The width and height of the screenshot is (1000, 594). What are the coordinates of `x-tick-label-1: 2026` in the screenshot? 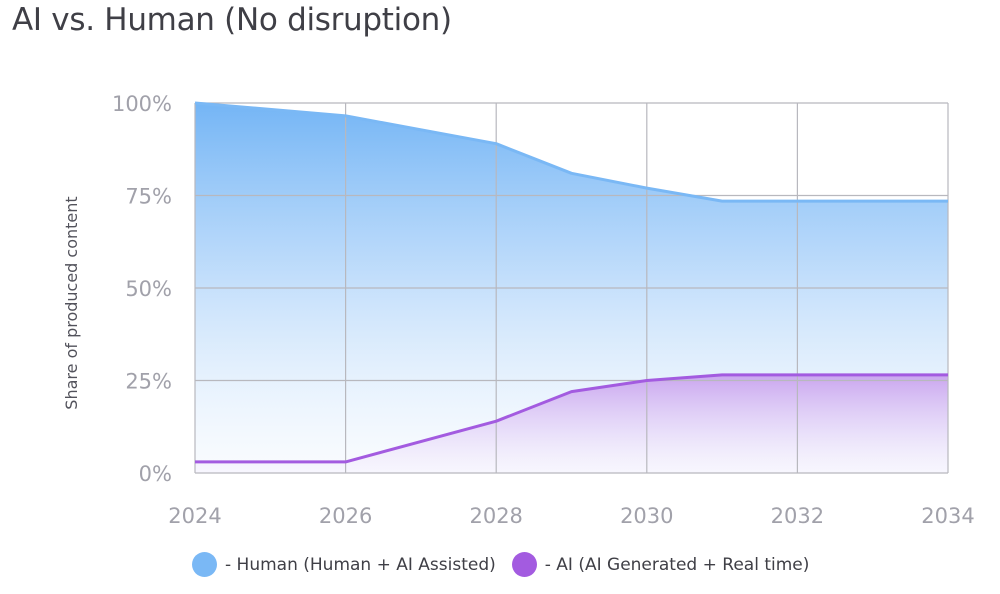 It's located at (345, 516).